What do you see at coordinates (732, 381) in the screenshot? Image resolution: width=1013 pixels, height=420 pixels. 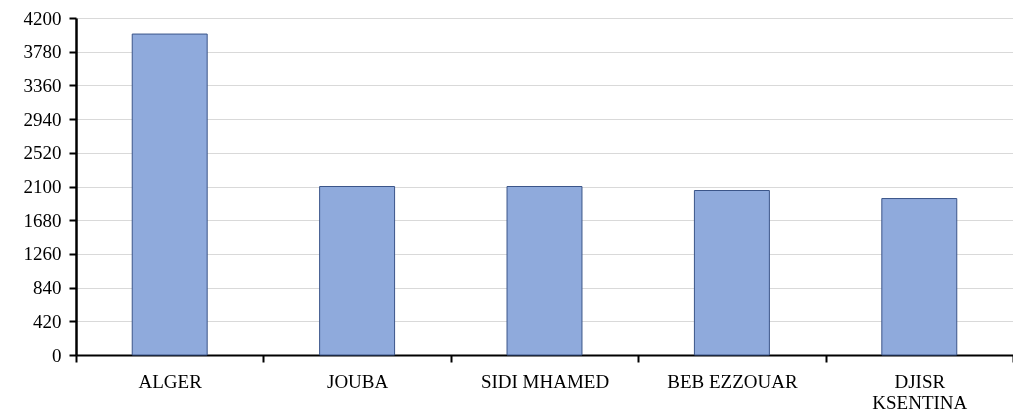 I see `x-tick-label: BEB EZZOUAR` at bounding box center [732, 381].